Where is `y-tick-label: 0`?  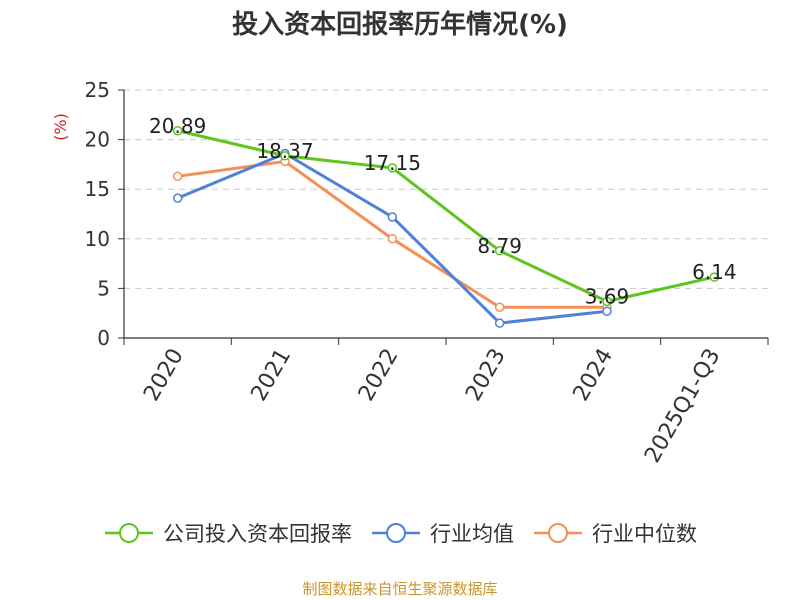
y-tick-label: 0 is located at coordinates (103, 338).